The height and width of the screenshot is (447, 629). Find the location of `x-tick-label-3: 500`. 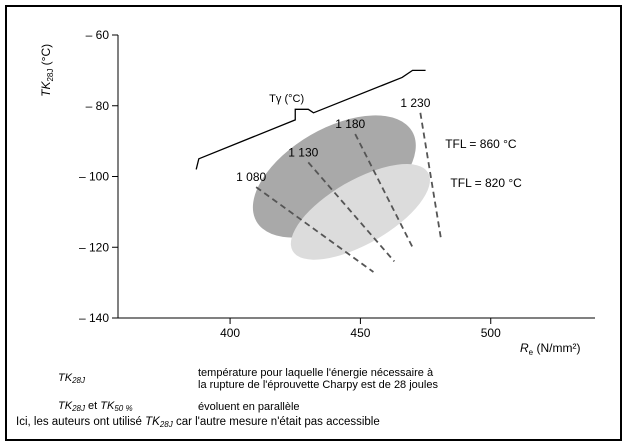

x-tick-label-3: 500 is located at coordinates (491, 333).